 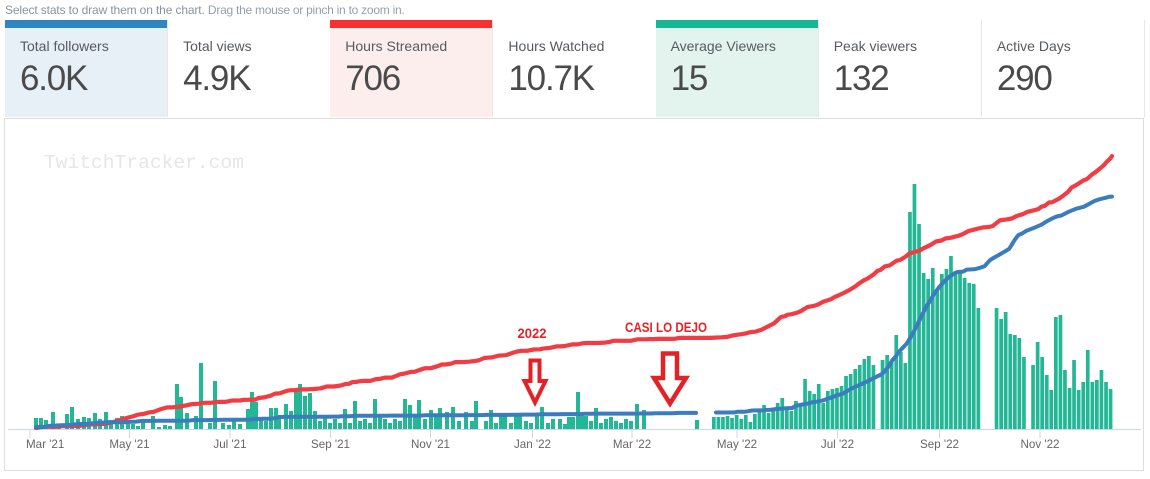 I want to click on svg-text: Jul '21, so click(x=229, y=444).